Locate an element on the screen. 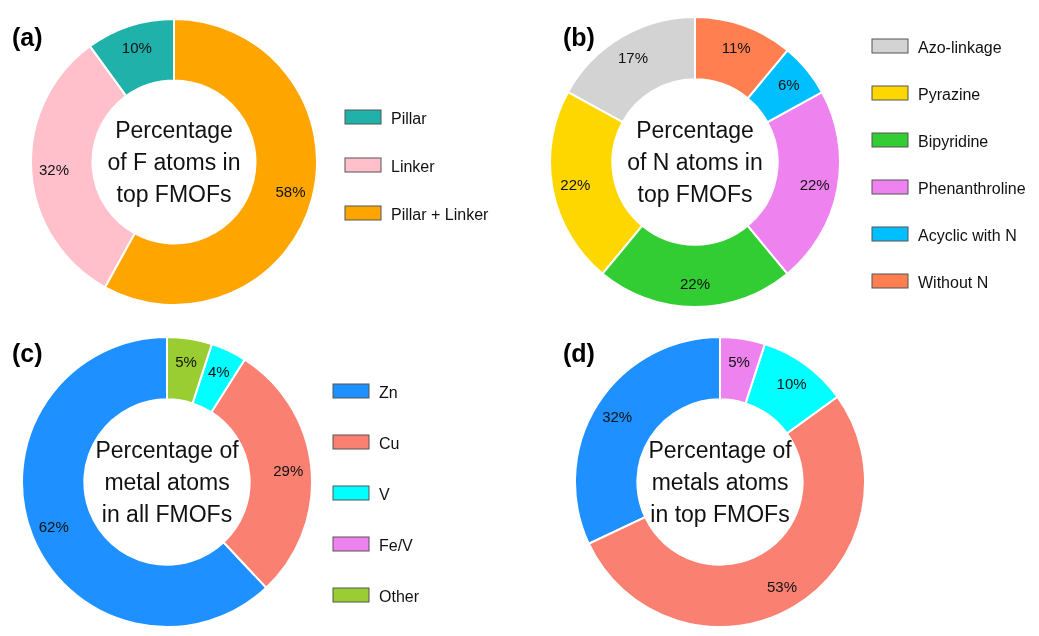 The height and width of the screenshot is (636, 1039). legend-label: Zn is located at coordinates (388, 392).